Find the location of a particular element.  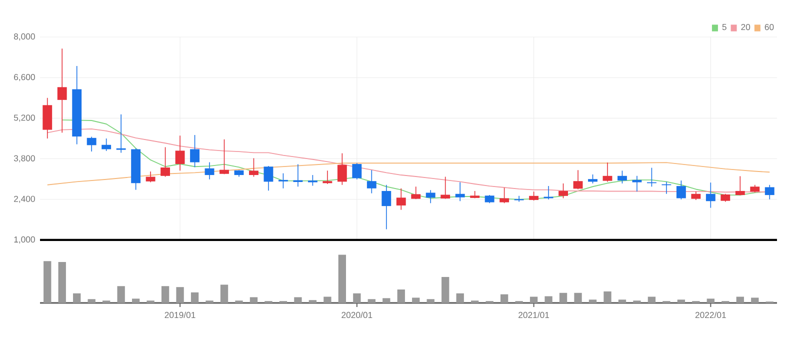

legend-label: 60 is located at coordinates (769, 27).